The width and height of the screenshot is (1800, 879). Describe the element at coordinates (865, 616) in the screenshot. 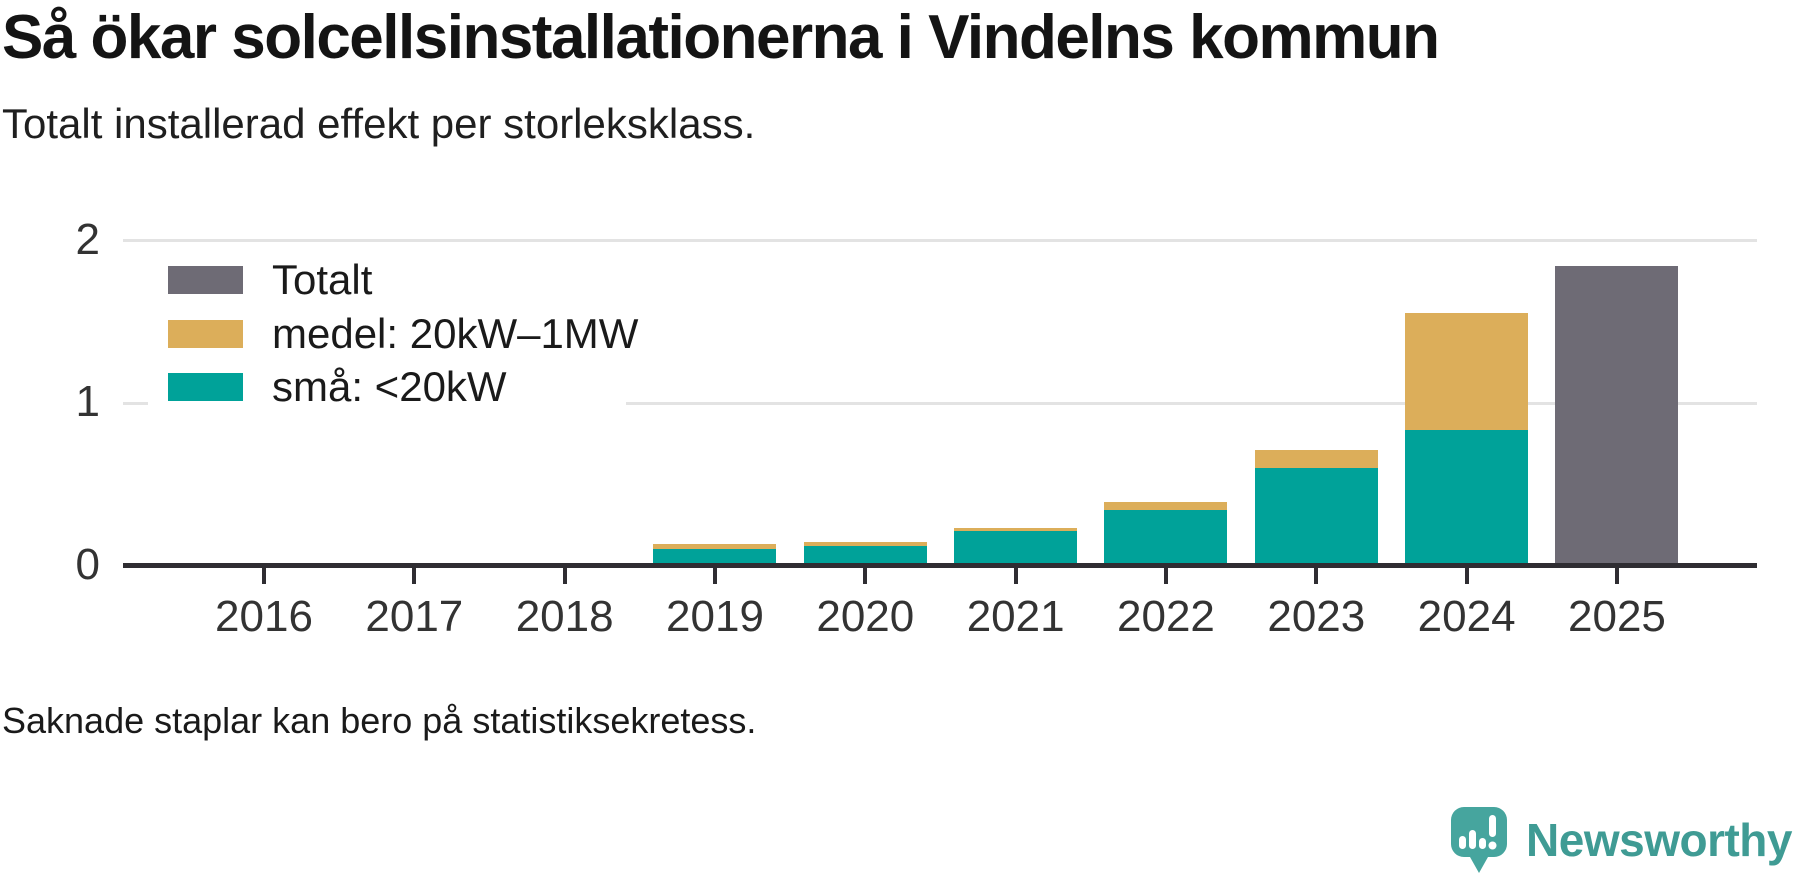

I see `x-axis-tick-label: 2020` at that location.